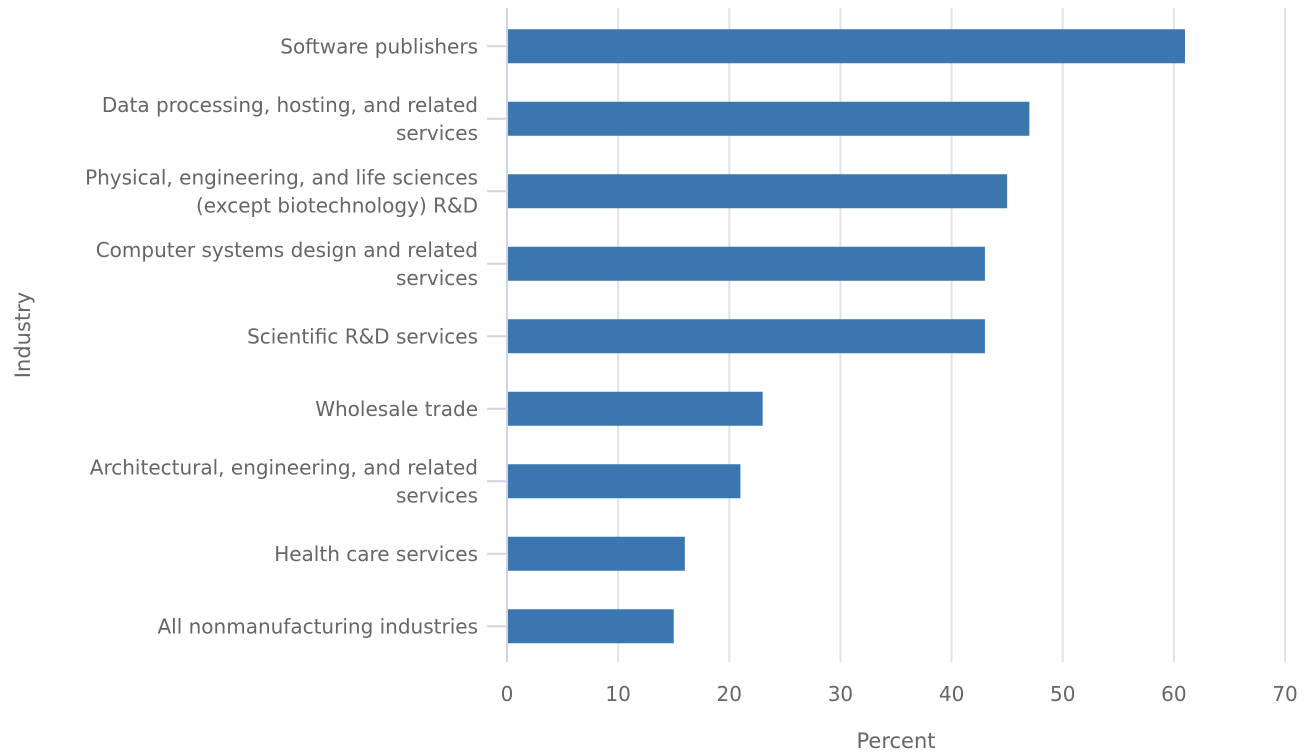 The height and width of the screenshot is (756, 1311). I want to click on x-tick-label: 10, so click(617, 694).